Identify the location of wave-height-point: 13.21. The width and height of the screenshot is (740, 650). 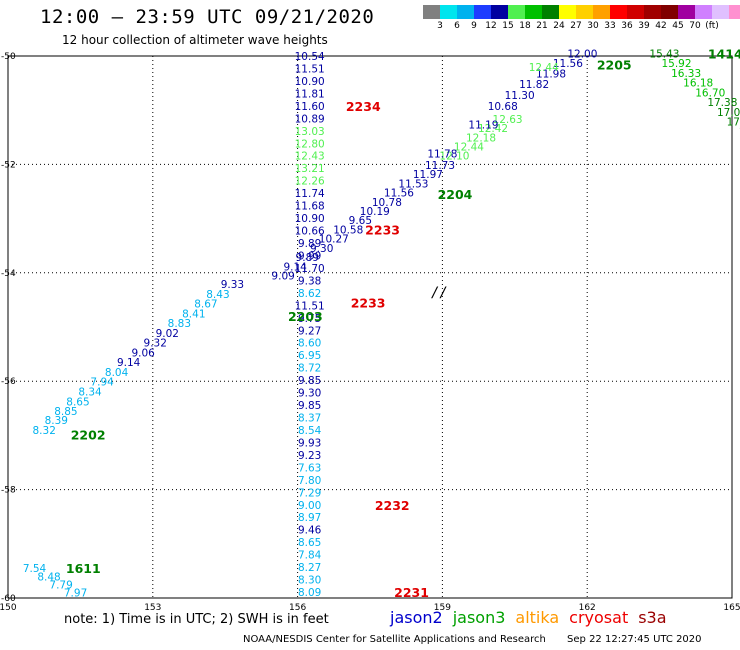
(310, 169).